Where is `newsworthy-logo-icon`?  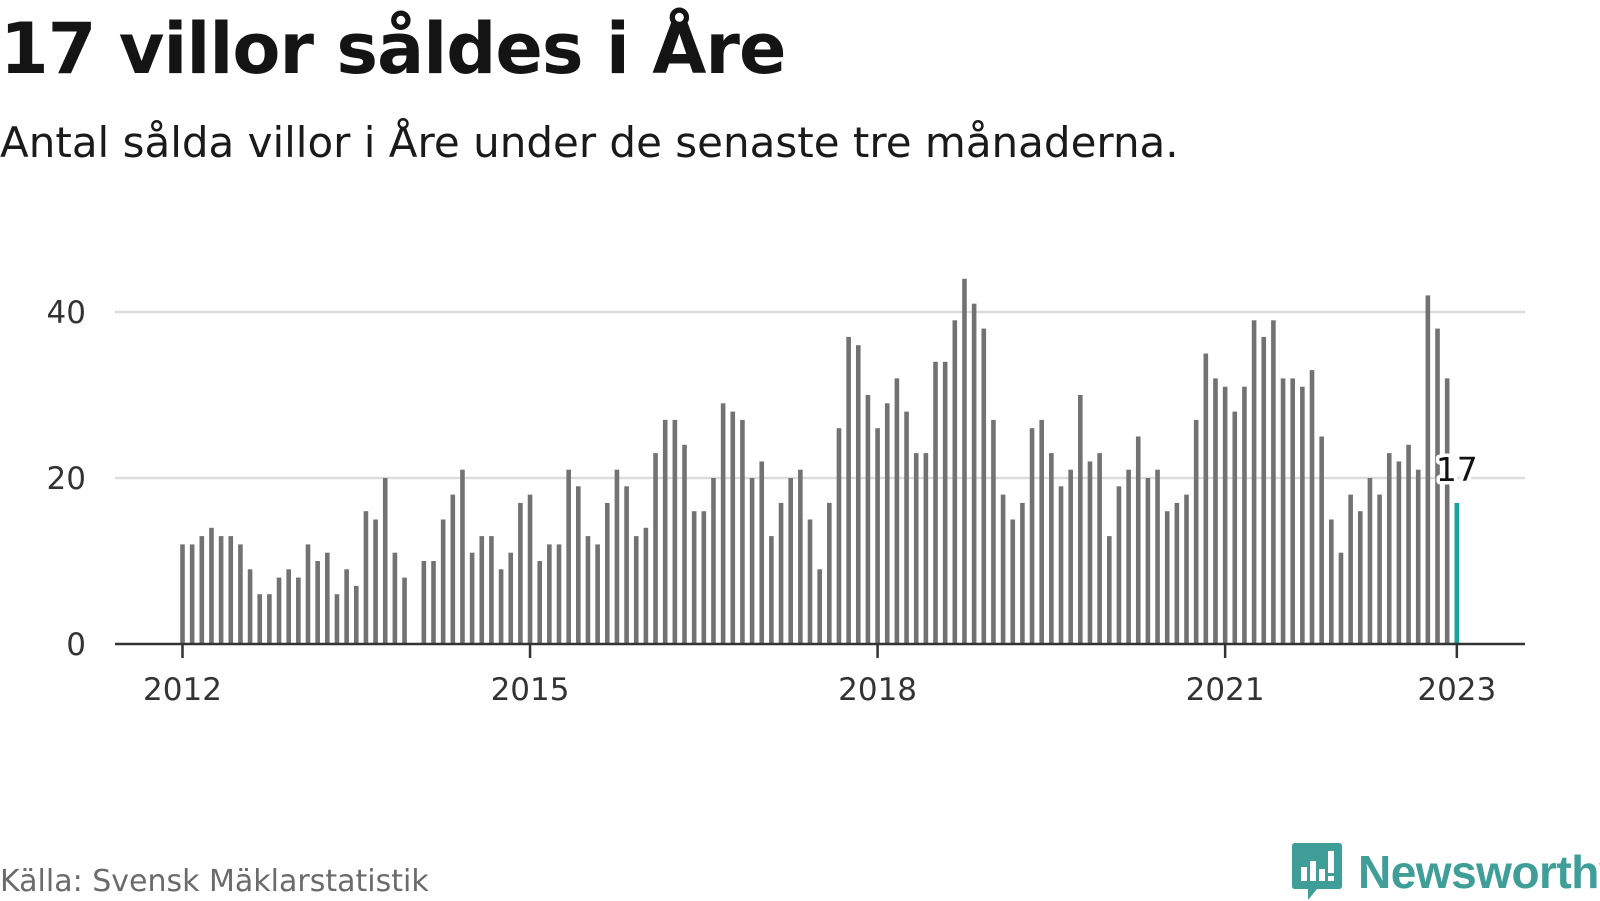 newsworthy-logo-icon is located at coordinates (1317, 871).